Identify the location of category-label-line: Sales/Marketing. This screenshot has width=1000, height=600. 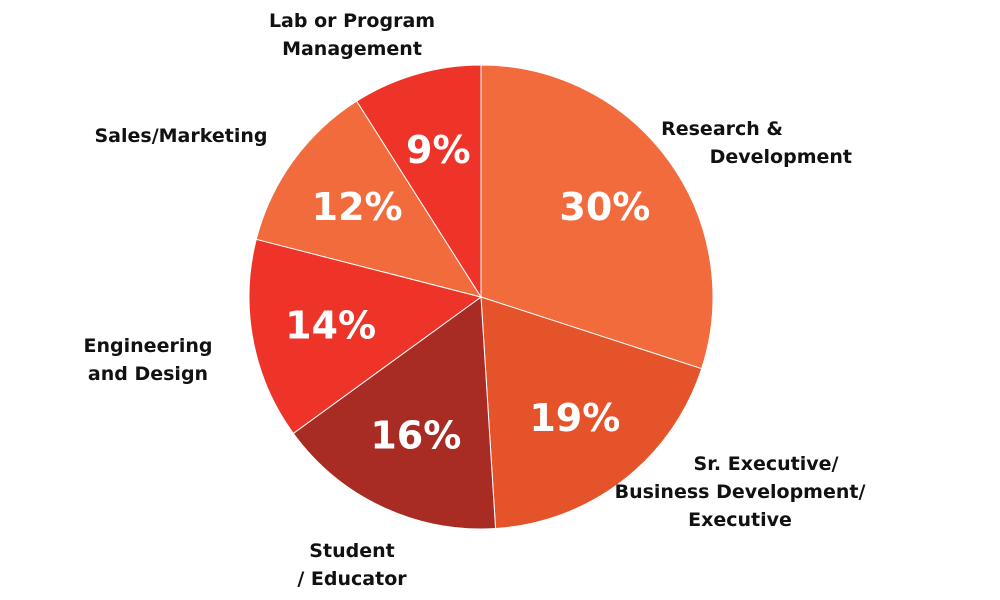
(181, 136).